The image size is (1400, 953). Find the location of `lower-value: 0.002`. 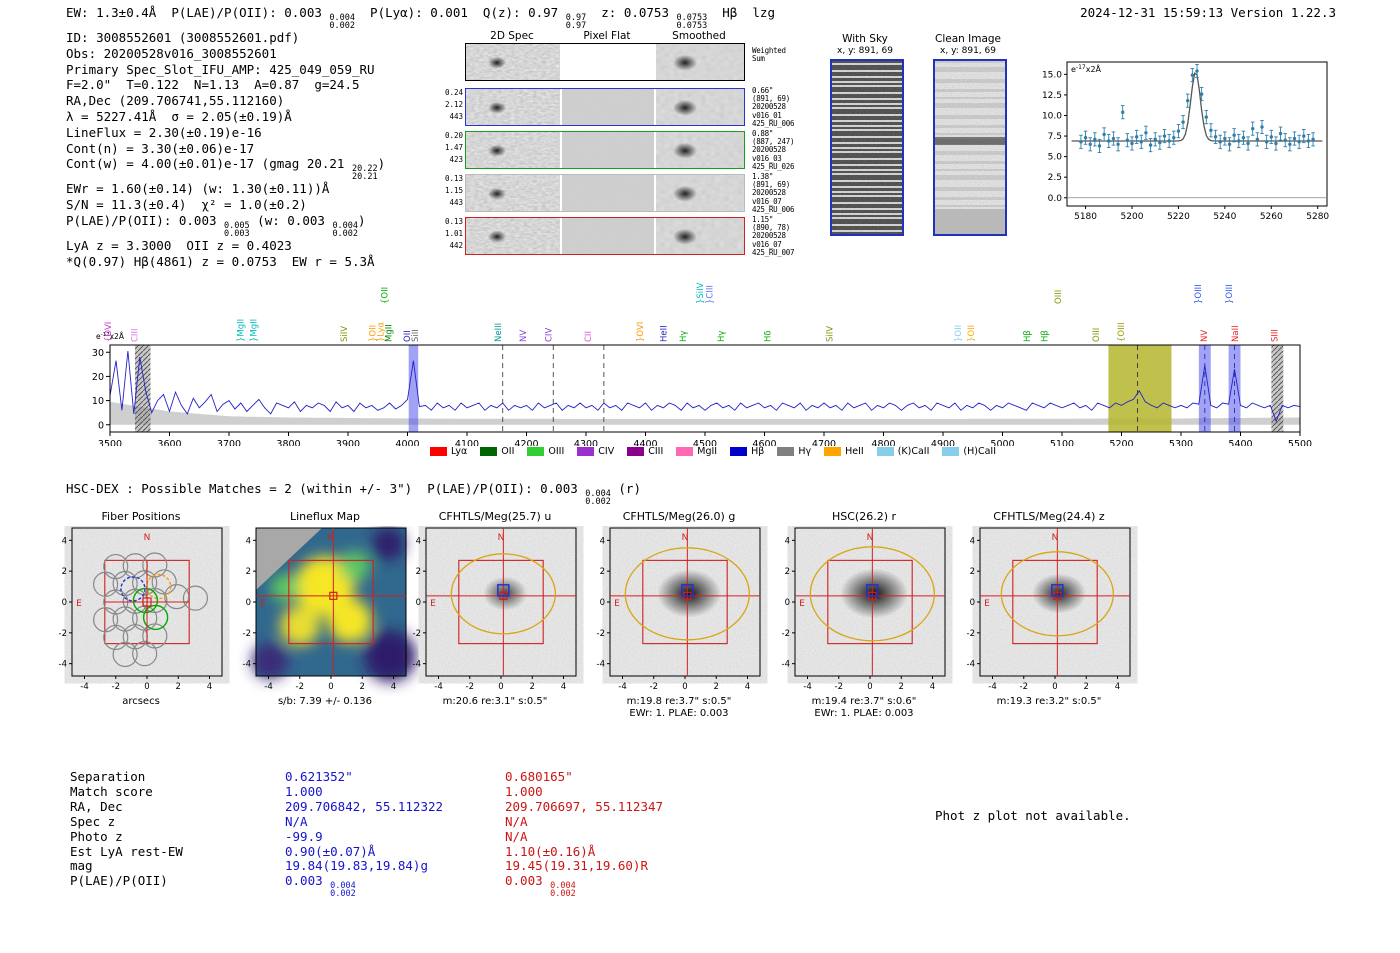

lower-value: 0.002 is located at coordinates (343, 894).